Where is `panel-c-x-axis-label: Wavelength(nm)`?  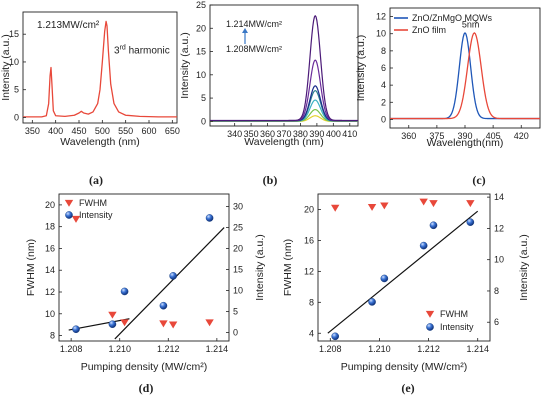 panel-c-x-axis-label: Wavelength(nm) is located at coordinates (465, 143).